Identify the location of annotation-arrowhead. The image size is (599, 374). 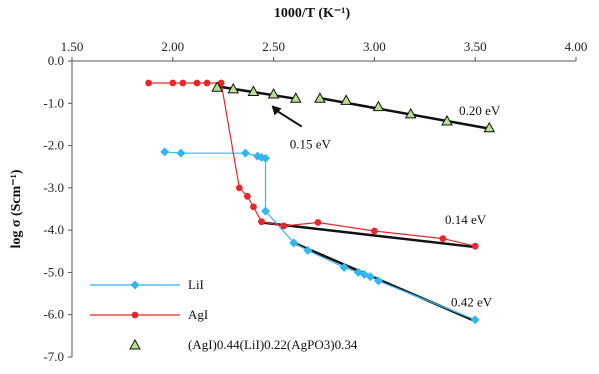
(276, 110).